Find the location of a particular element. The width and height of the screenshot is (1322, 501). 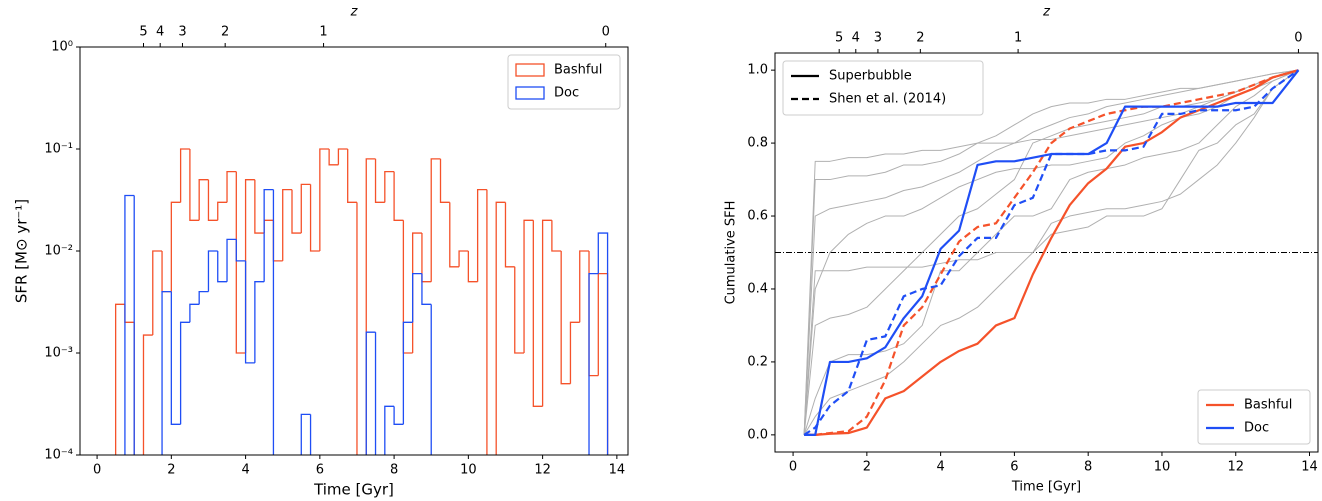

x-tick-label: 6 is located at coordinates (1014, 467).